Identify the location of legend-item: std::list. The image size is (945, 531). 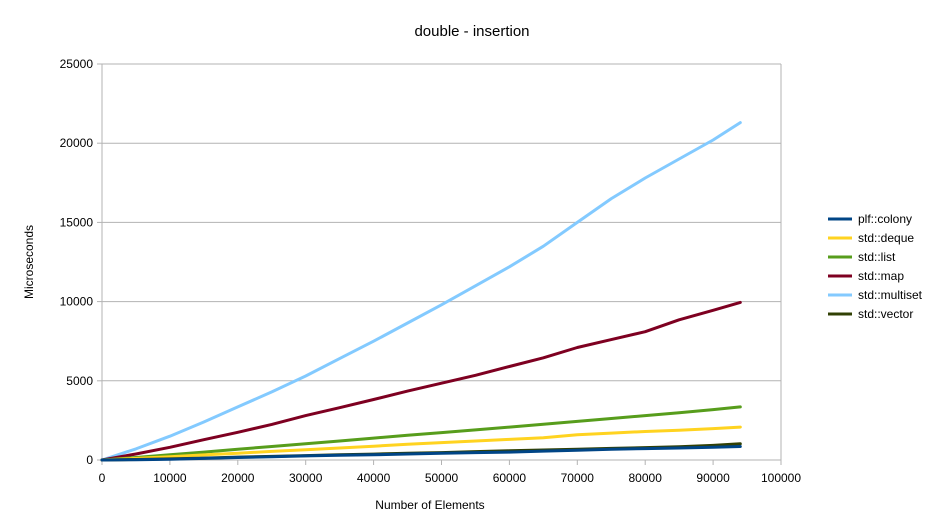
(862, 257).